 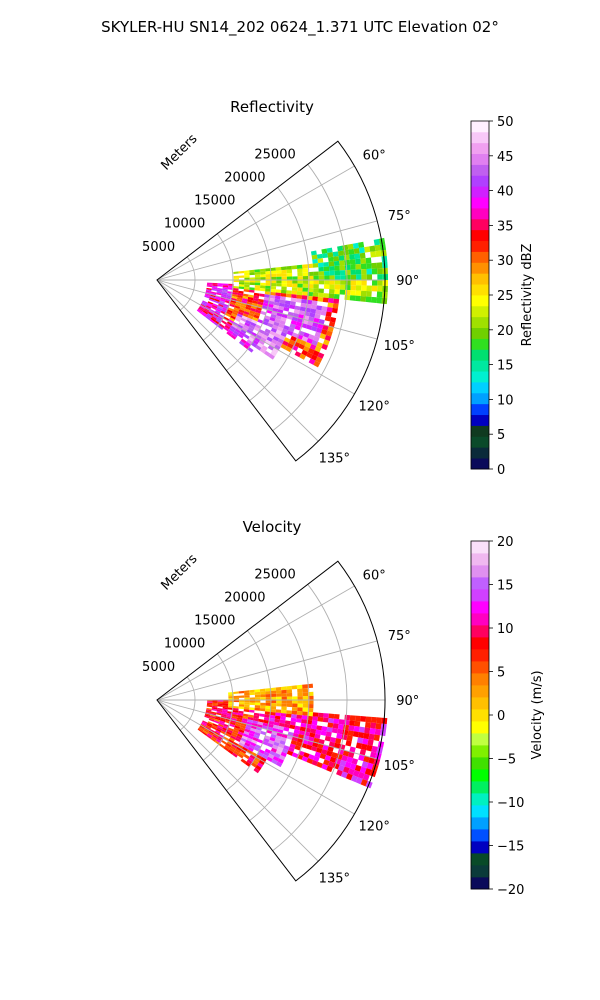 I want to click on azimuth-spoke, so click(x=237, y=780).